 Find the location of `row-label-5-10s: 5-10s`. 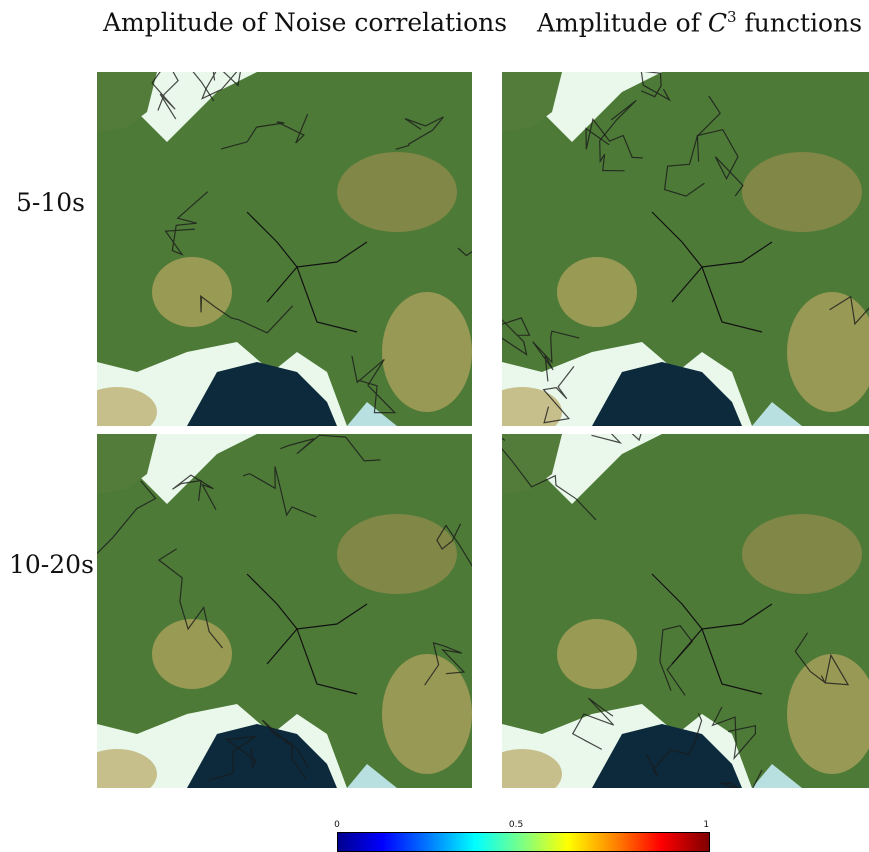

row-label-5-10s: 5-10s is located at coordinates (50, 202).